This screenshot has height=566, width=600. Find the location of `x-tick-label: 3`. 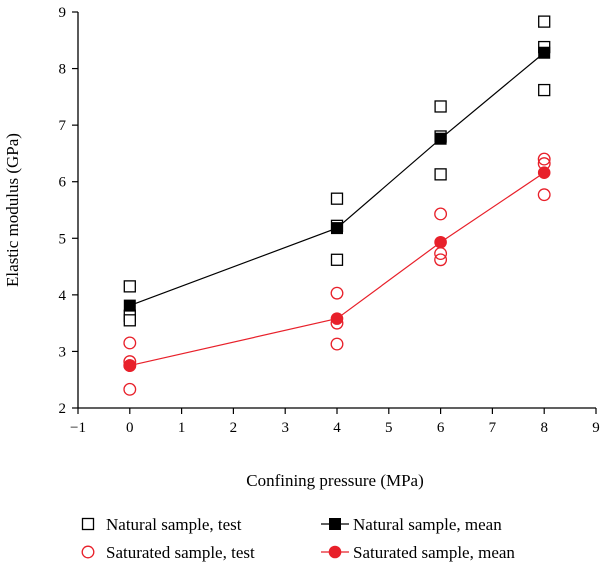

x-tick-label: 3 is located at coordinates (285, 428).